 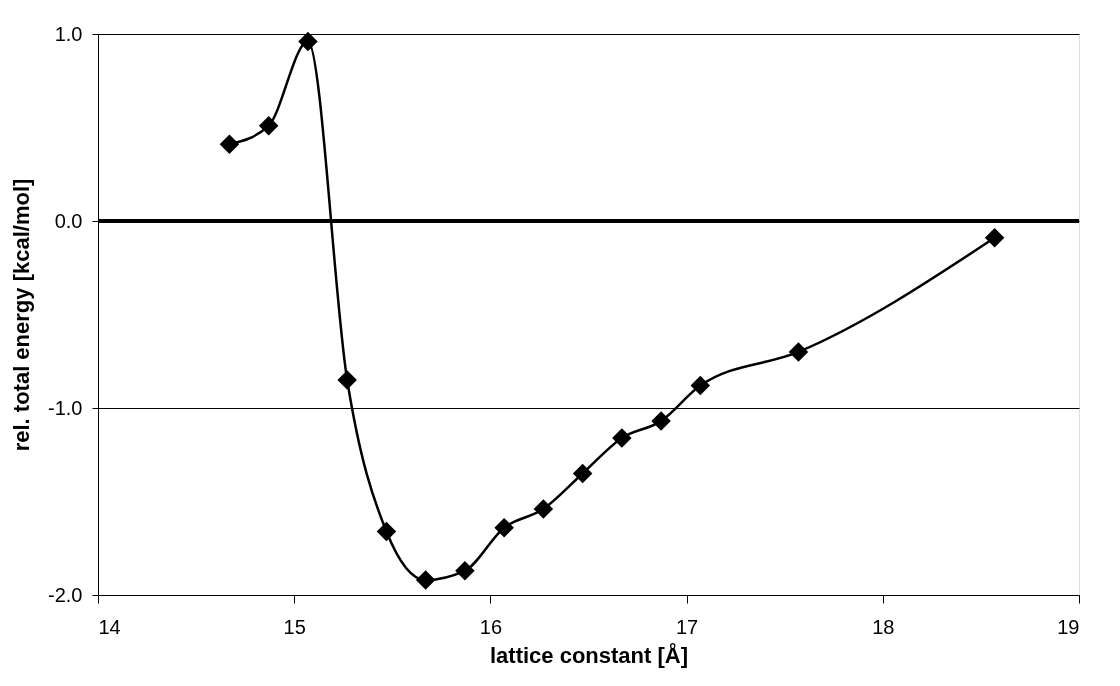 I want to click on x-tick-label: 19, so click(x=1068, y=626).